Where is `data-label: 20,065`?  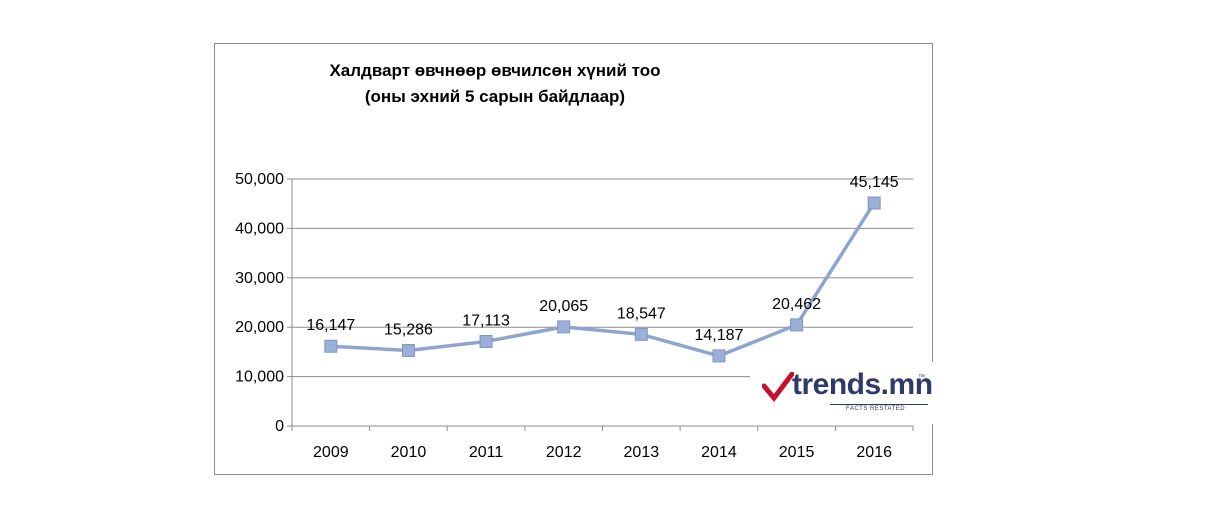 data-label: 20,065 is located at coordinates (563, 306).